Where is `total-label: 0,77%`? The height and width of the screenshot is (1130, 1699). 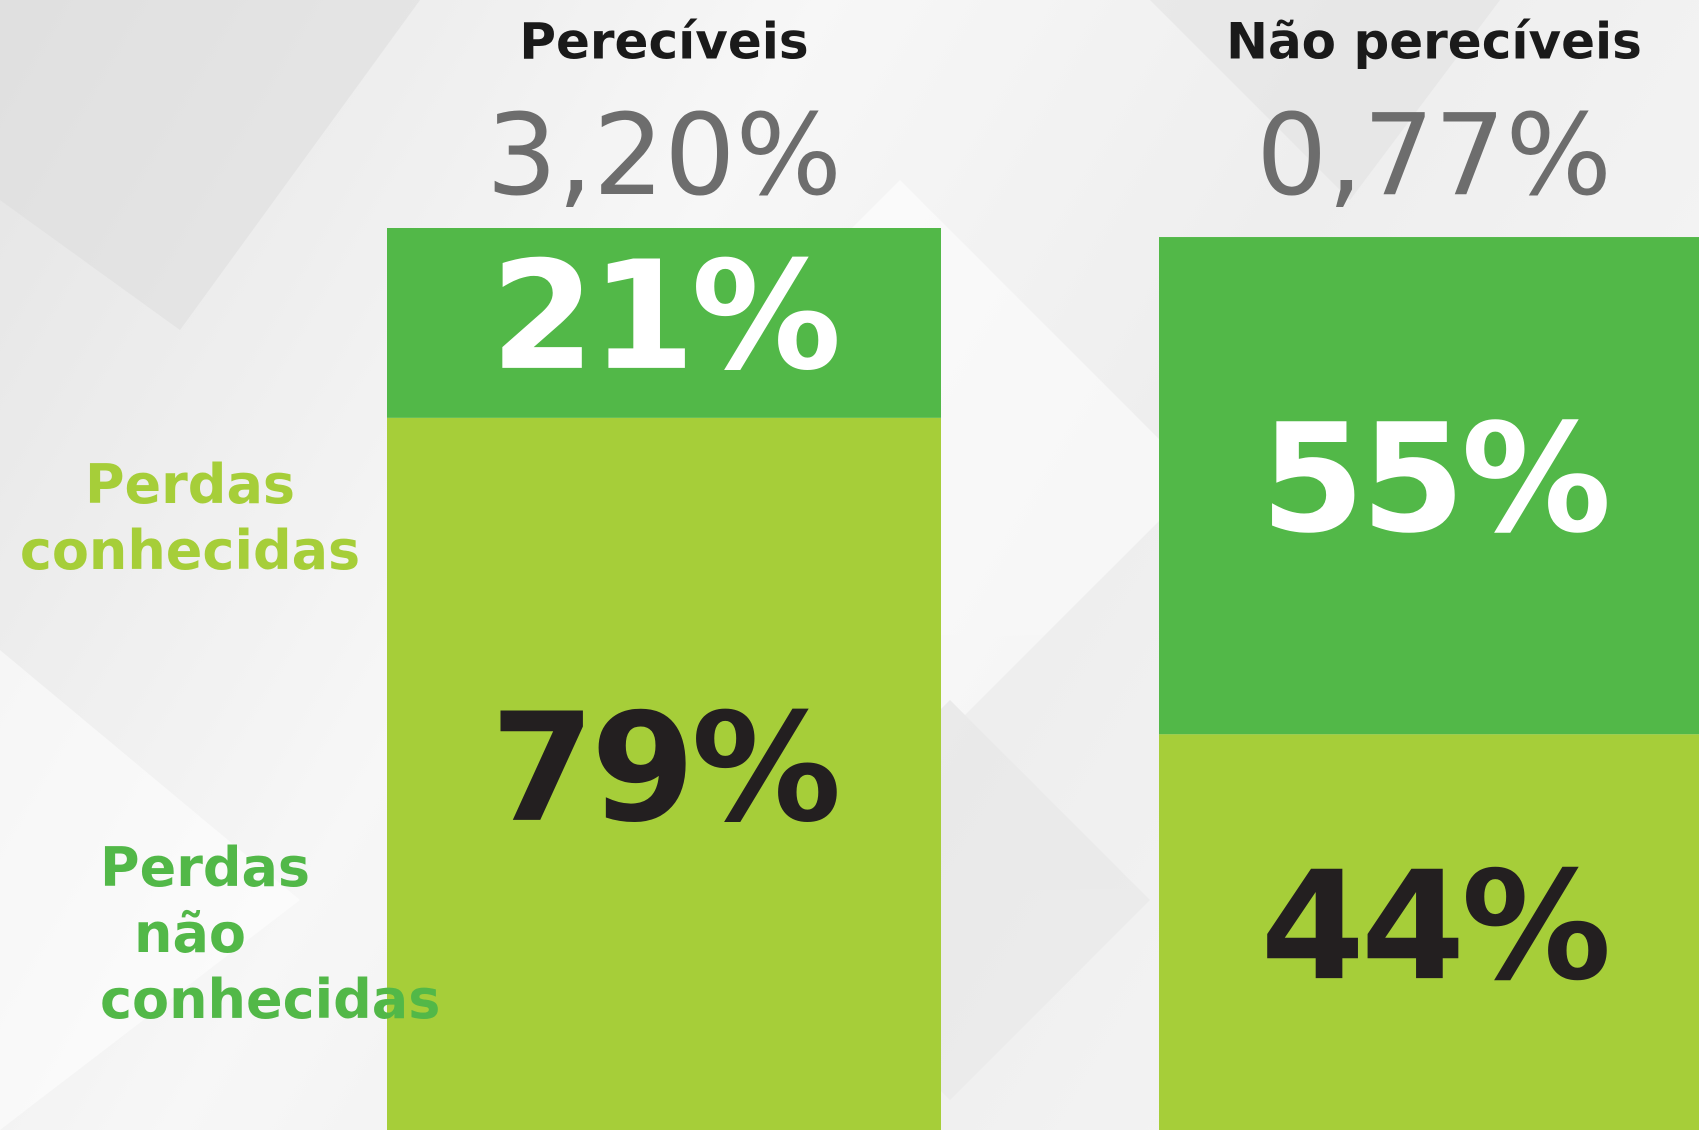 total-label: 0,77% is located at coordinates (1434, 156).